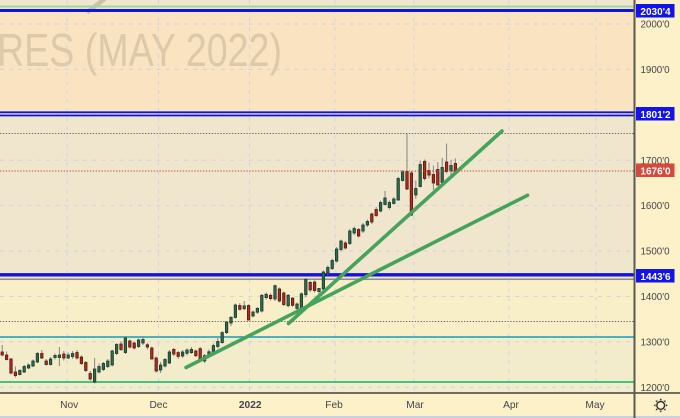 This screenshot has height=418, width=680. Describe the element at coordinates (141, 50) in the screenshot. I see `svg-text: RES (MAY 2022)` at that location.